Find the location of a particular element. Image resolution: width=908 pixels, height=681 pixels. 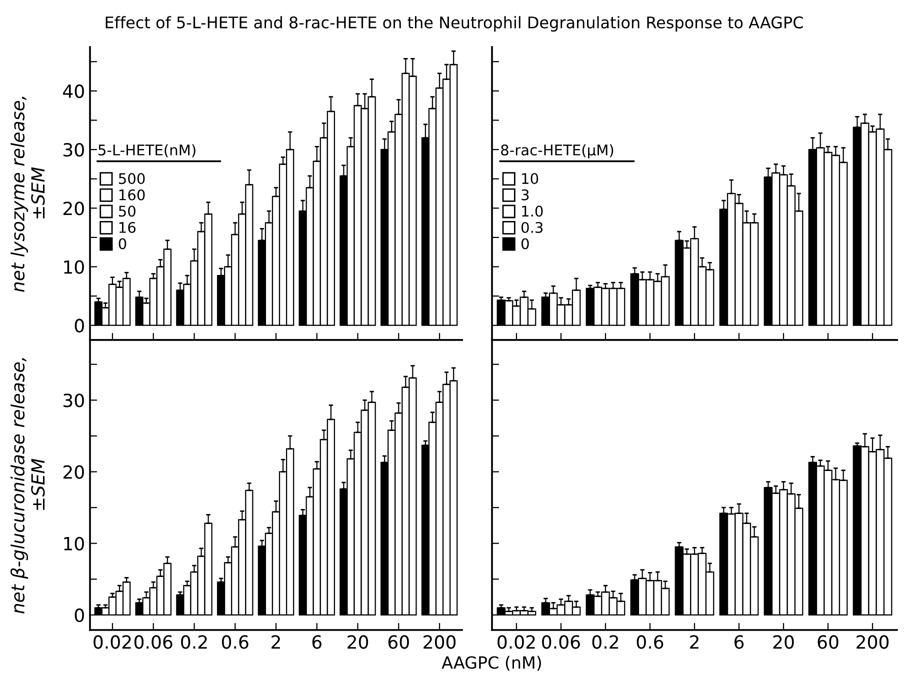

y-axis-title: net β-glucuronidase release, ±SEM is located at coordinates (27, 486).